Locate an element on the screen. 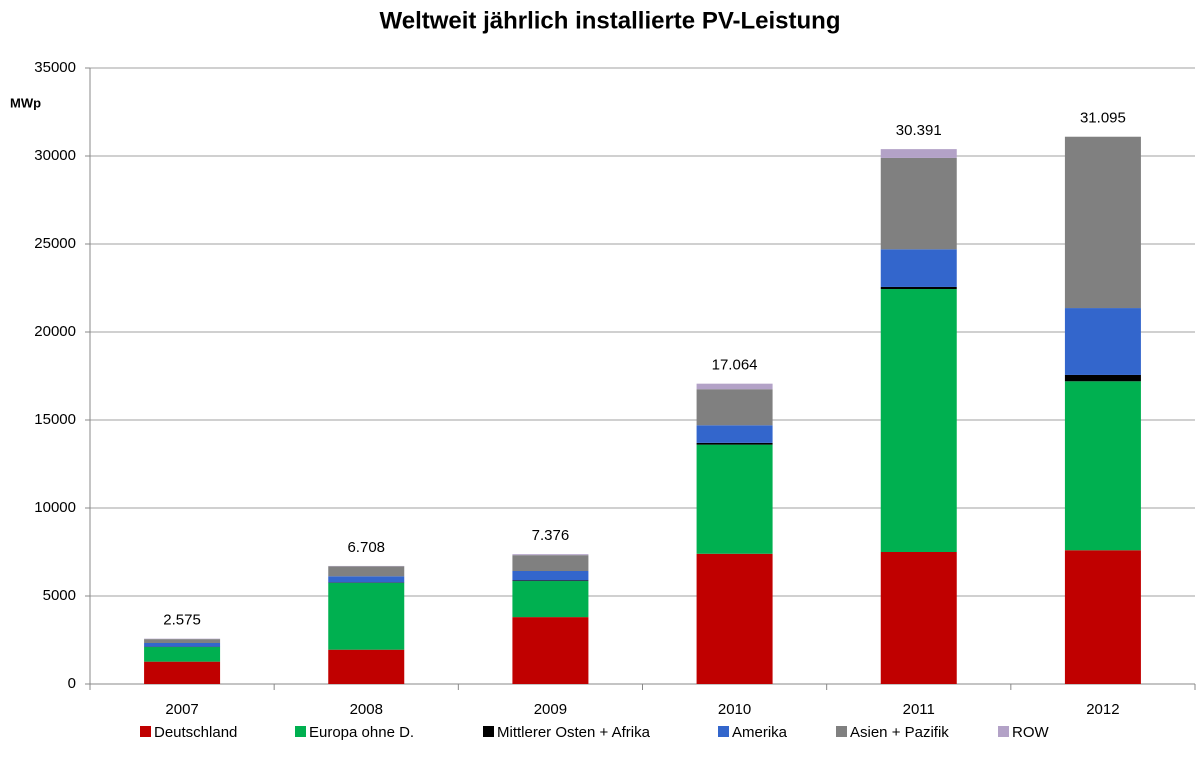 The image size is (1196, 769). y-tick-label: 20000 is located at coordinates (55, 331).